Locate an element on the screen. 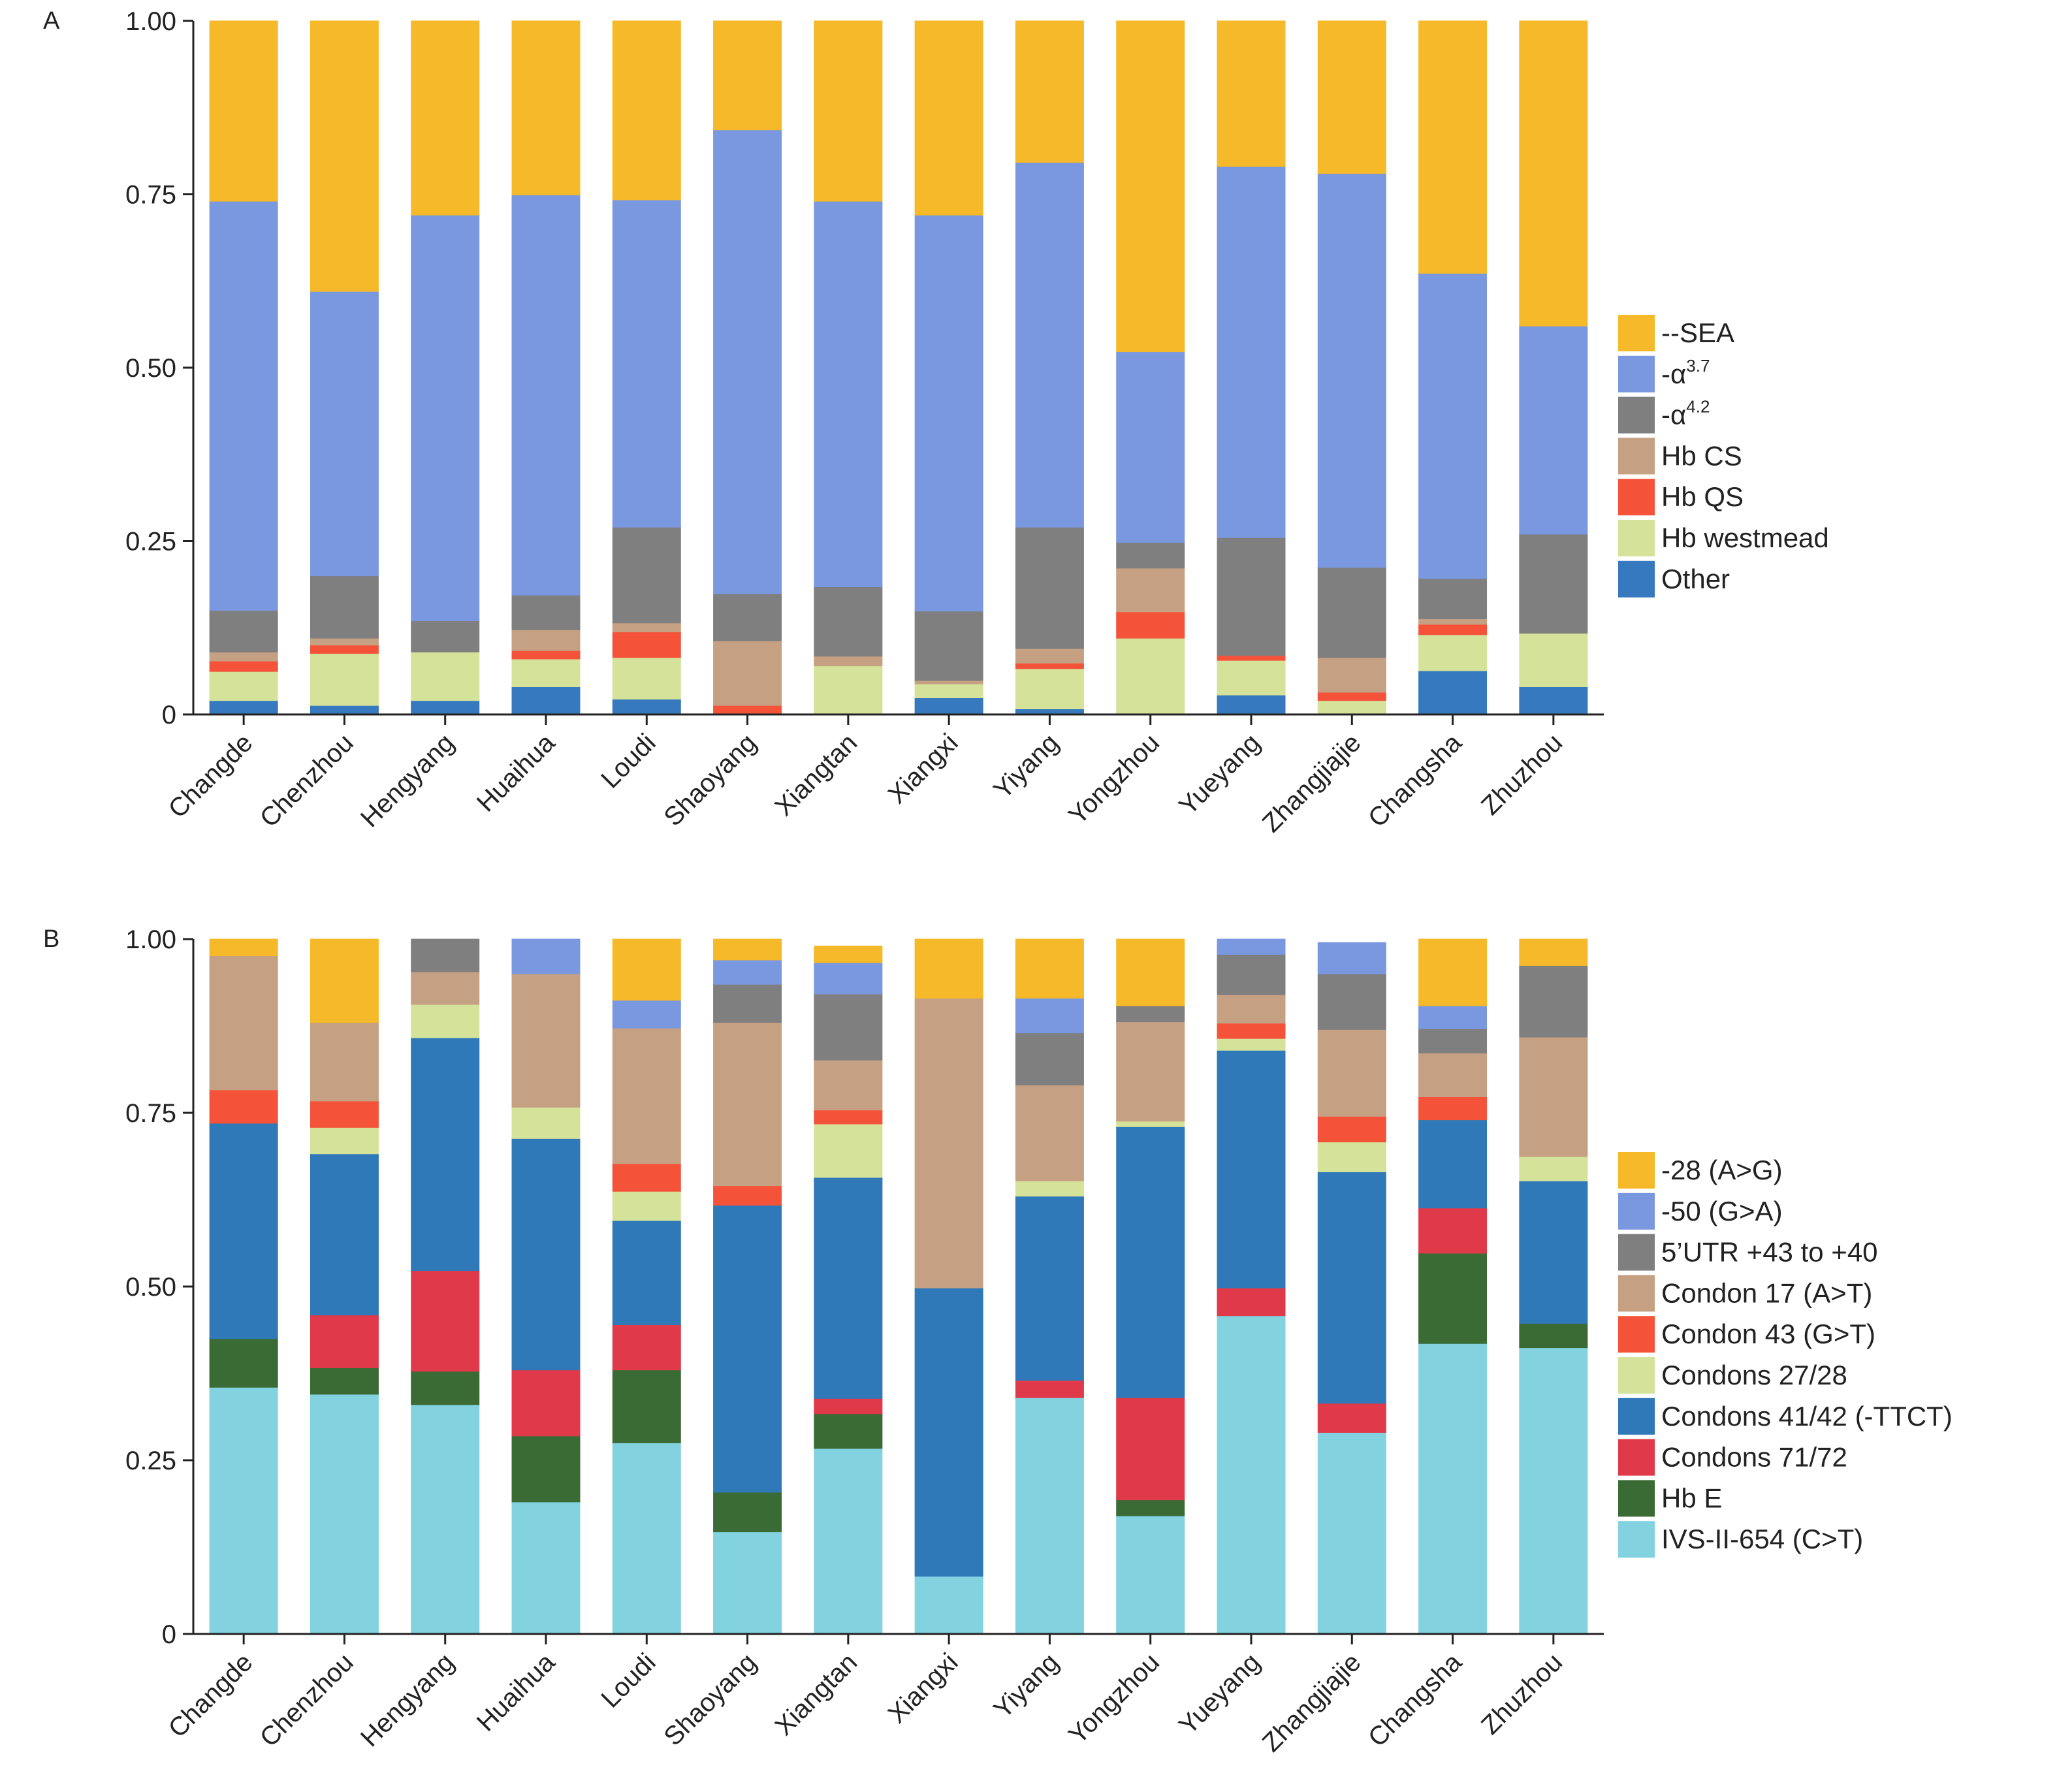 The image size is (2057, 1792). bar-segment-3-7-changsha is located at coordinates (1453, 426).